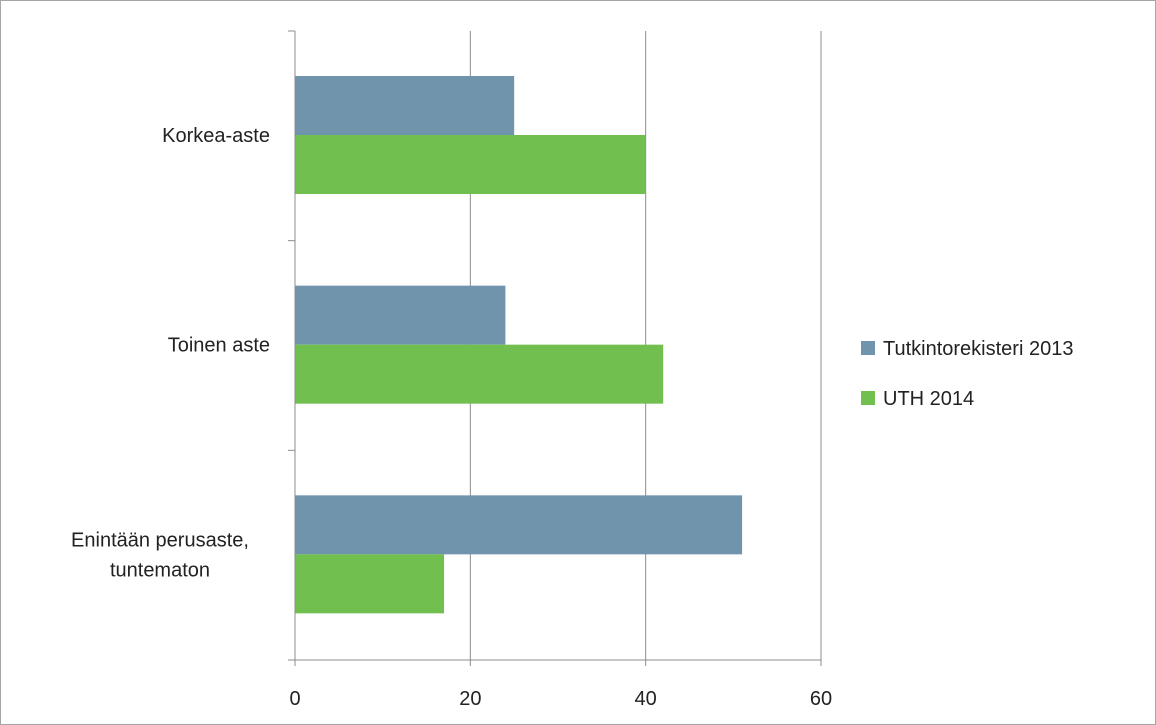 This screenshot has width=1156, height=725. I want to click on x-tick-label: 40, so click(646, 699).